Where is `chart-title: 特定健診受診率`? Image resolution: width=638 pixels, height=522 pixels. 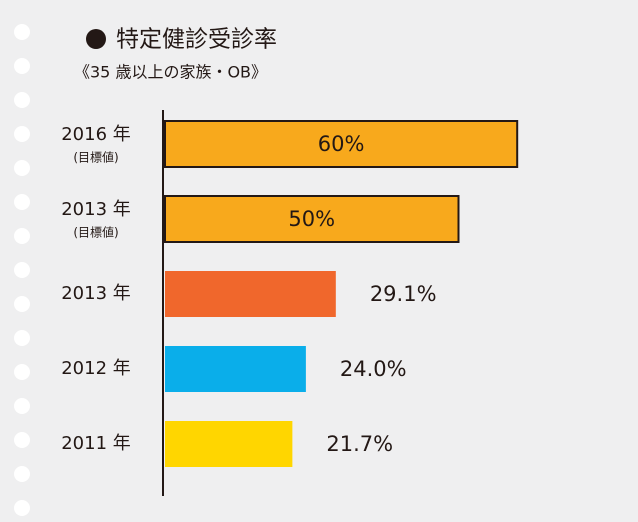
chart-title: 特定健診受診率 is located at coordinates (196, 40).